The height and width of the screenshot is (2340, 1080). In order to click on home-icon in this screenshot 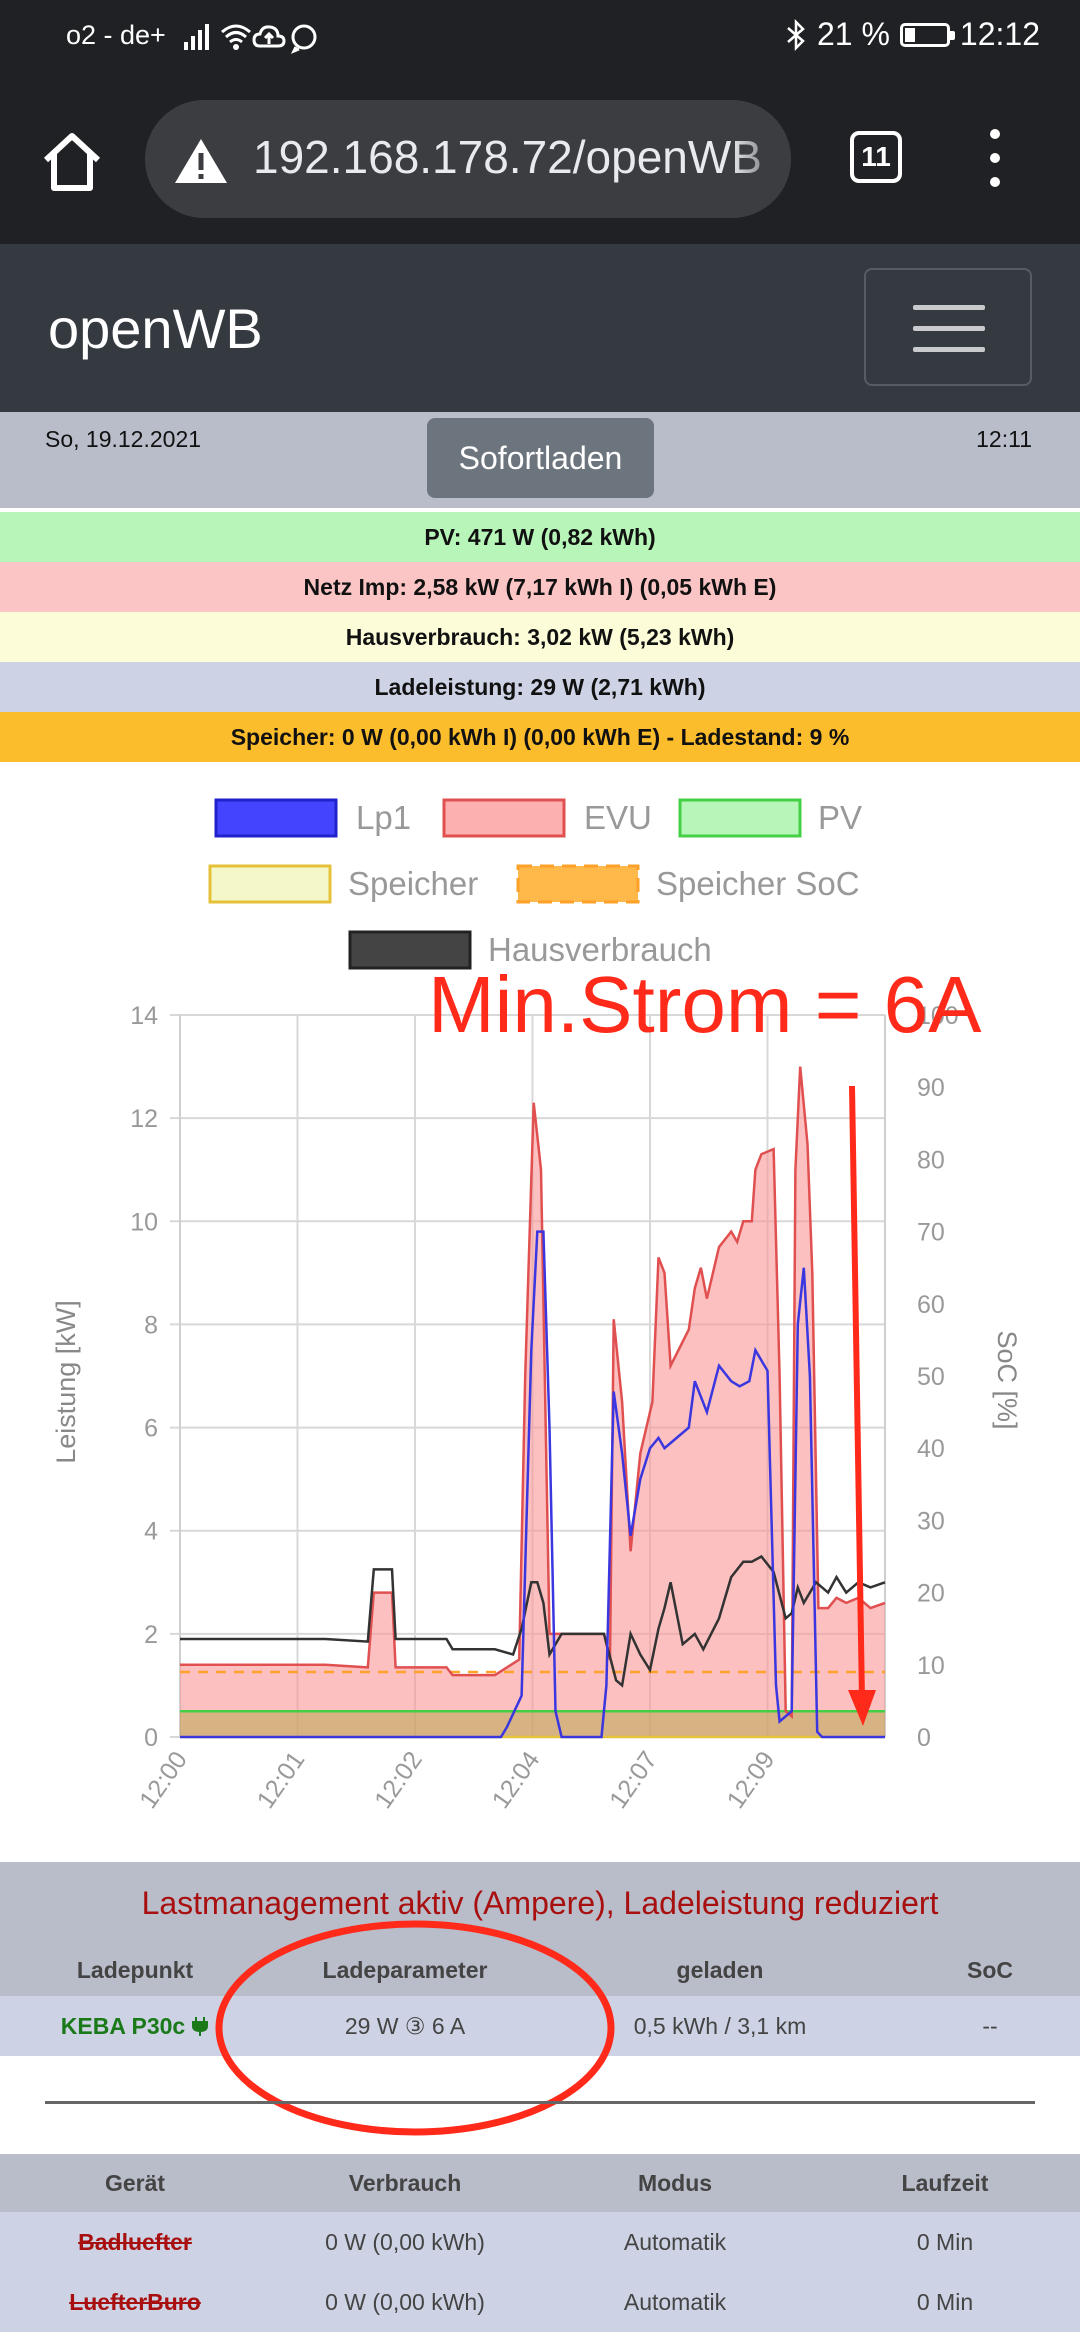, I will do `click(72, 162)`.